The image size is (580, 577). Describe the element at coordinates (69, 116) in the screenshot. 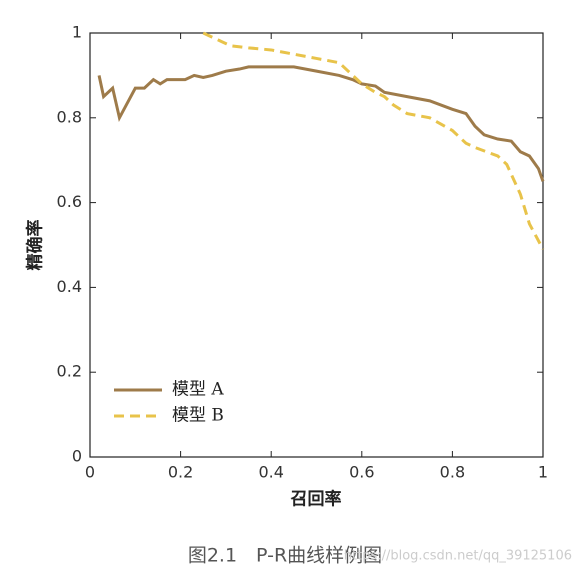

I see `y-tick-label: 0.8` at that location.